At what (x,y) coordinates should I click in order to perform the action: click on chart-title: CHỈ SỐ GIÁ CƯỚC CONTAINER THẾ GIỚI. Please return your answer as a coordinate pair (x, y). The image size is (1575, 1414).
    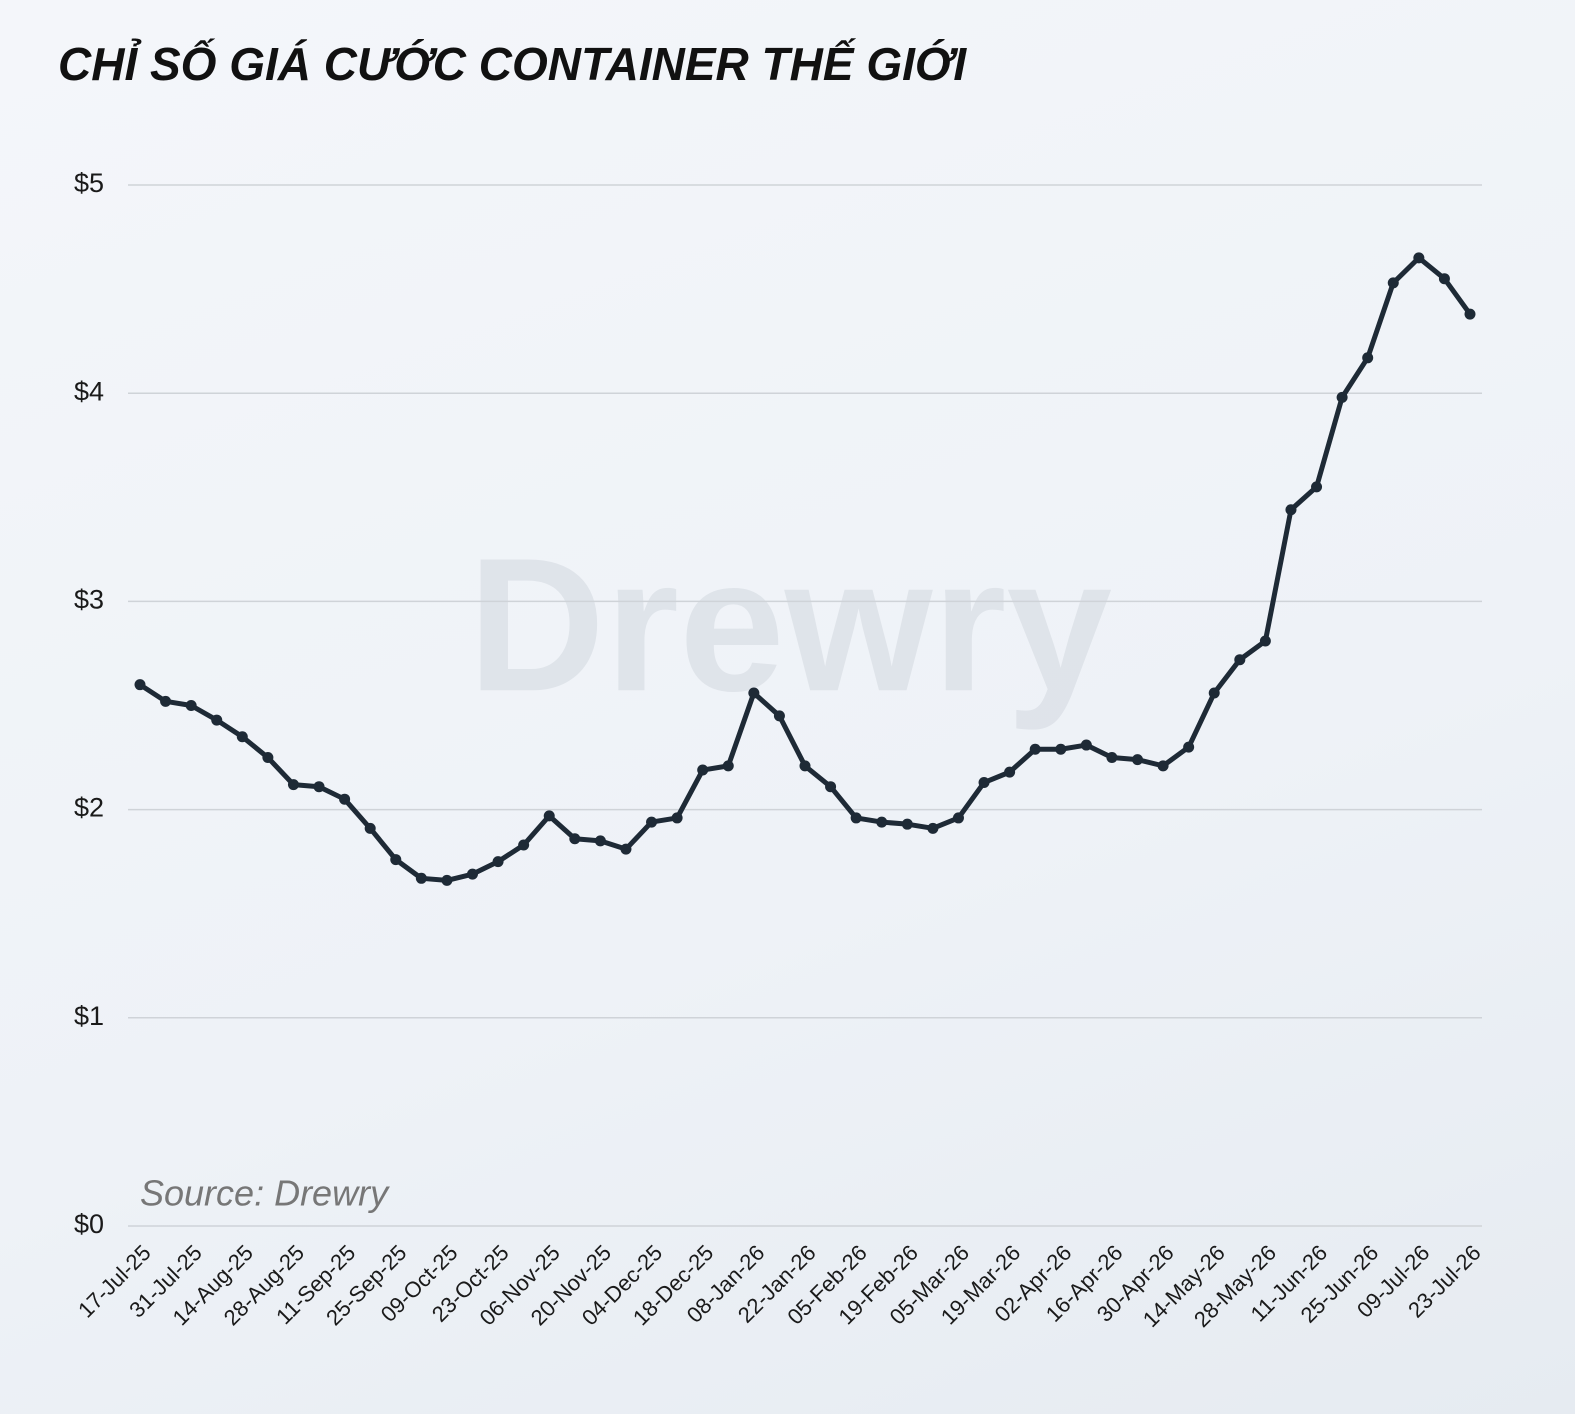
    Looking at the image, I should click on (512, 64).